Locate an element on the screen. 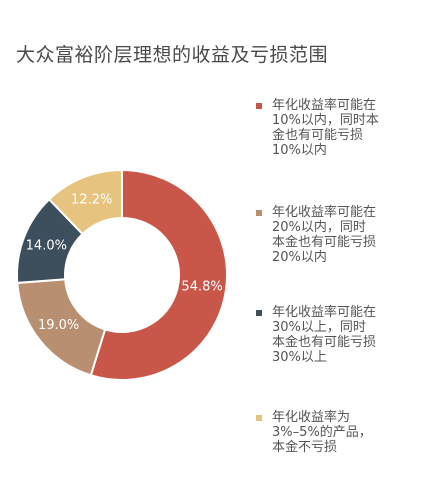 The image size is (421, 487). slice-value-label: 12.2% is located at coordinates (91, 199).